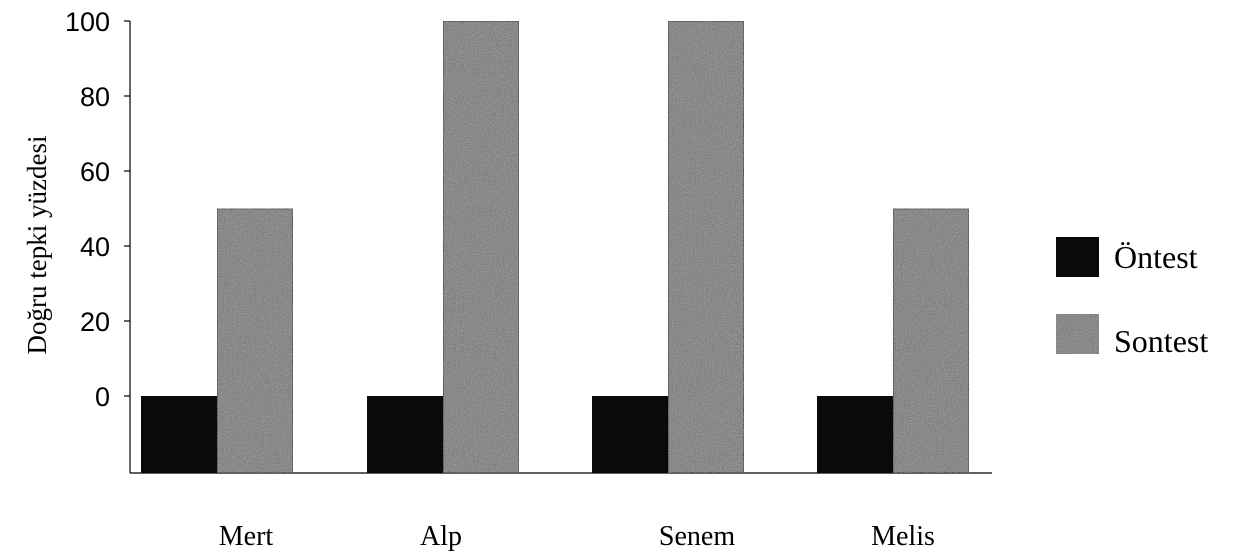 The image size is (1241, 557). Describe the element at coordinates (855, 434) in the screenshot. I see `bar--ntest-melis` at that location.